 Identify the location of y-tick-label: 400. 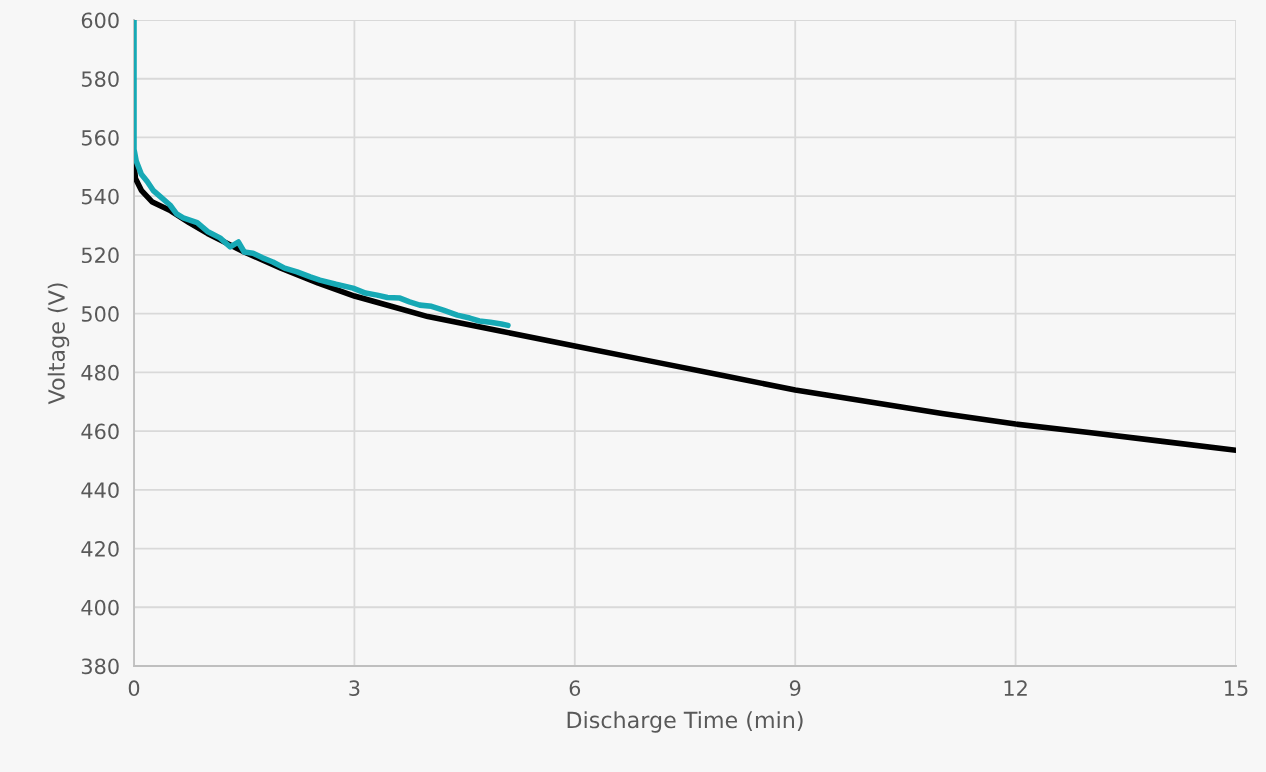
(100, 607).